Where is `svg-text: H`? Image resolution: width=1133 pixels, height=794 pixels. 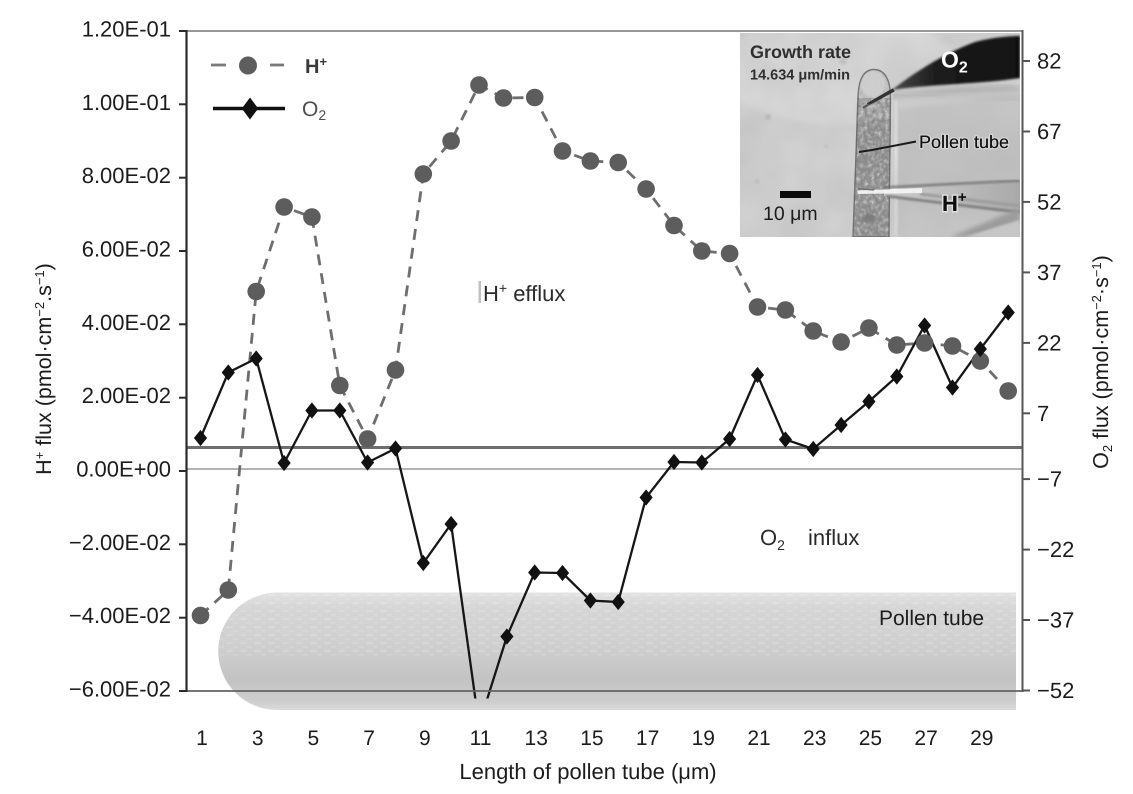 svg-text: H is located at coordinates (950, 203).